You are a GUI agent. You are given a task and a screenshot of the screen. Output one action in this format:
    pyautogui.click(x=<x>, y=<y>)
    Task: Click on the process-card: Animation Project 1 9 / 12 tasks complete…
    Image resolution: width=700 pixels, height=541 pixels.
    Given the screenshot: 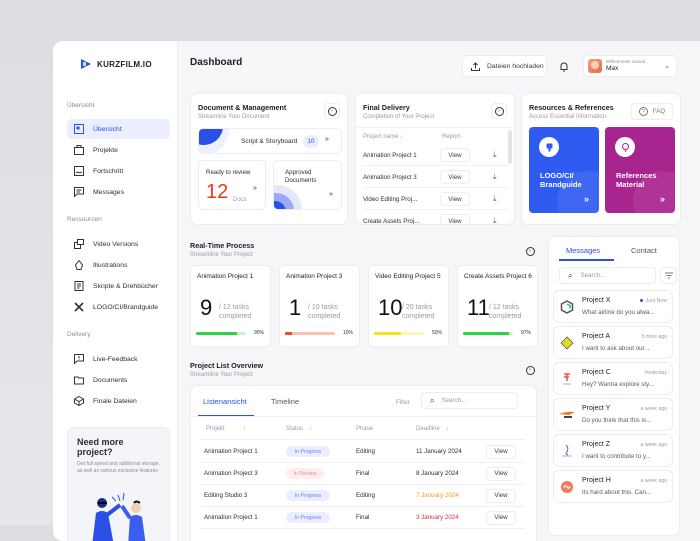 What is the action you would take?
    pyautogui.click(x=230, y=306)
    